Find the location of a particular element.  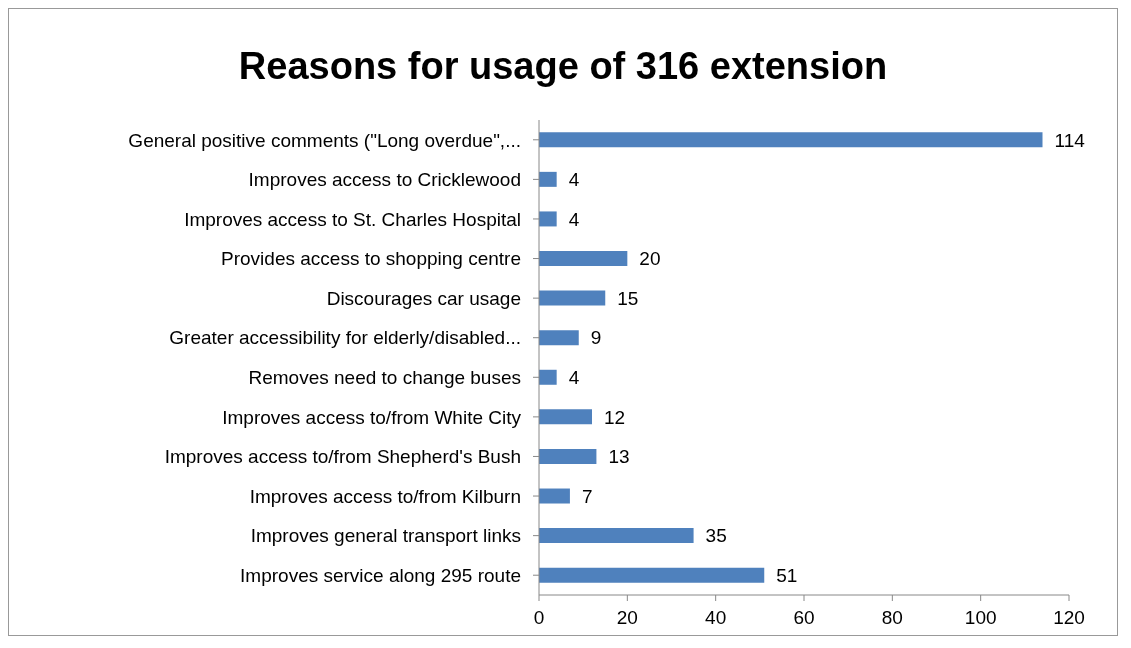

y-tick-label: Improves access to Cricklewood is located at coordinates (384, 180).